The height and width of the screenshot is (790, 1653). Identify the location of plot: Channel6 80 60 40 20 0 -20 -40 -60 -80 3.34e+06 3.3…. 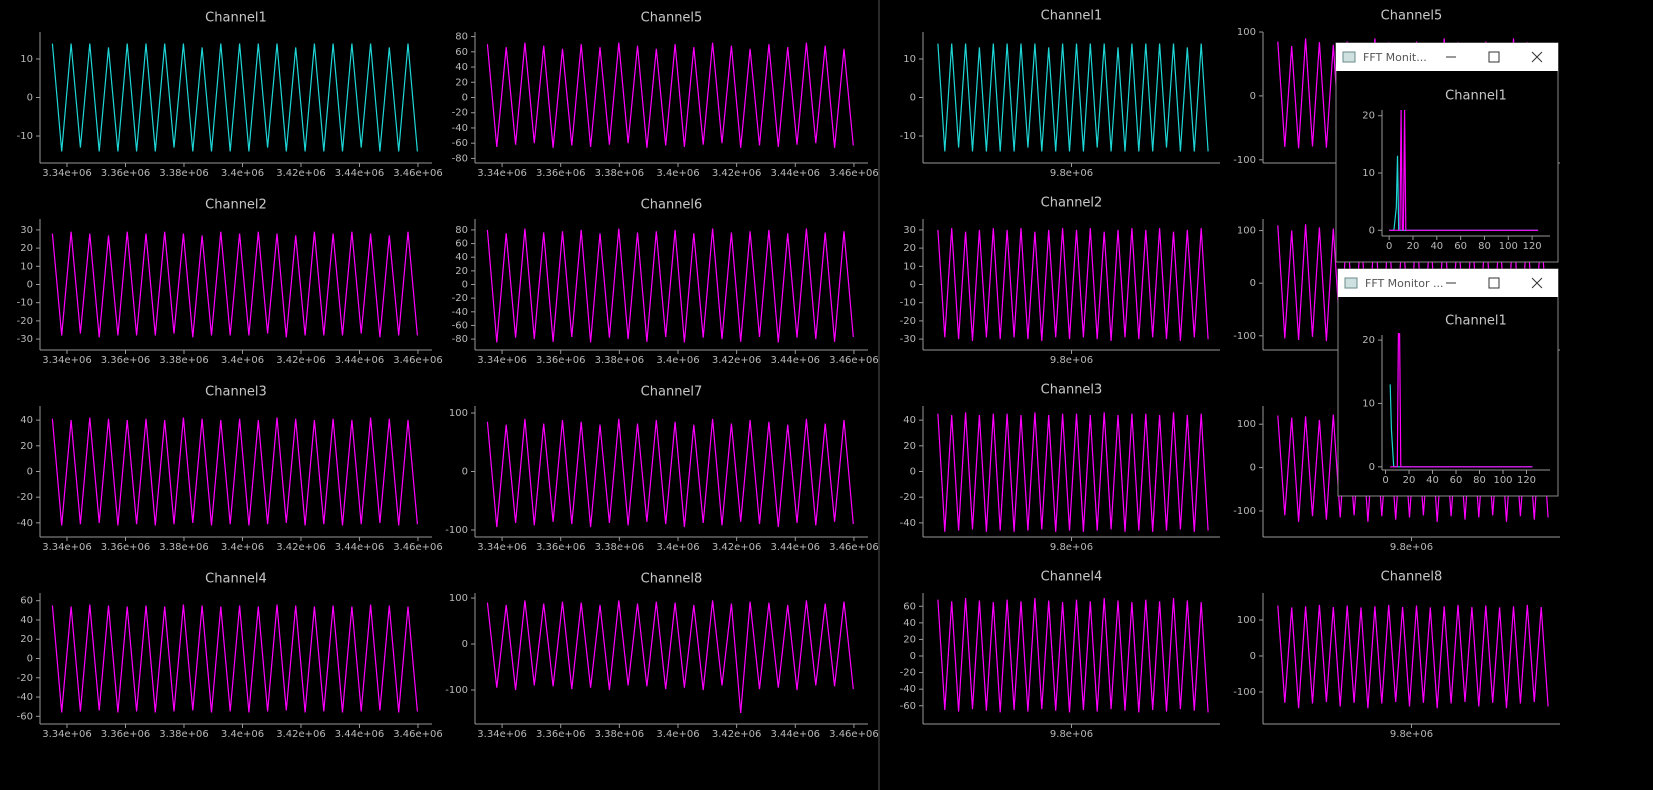
(665, 282).